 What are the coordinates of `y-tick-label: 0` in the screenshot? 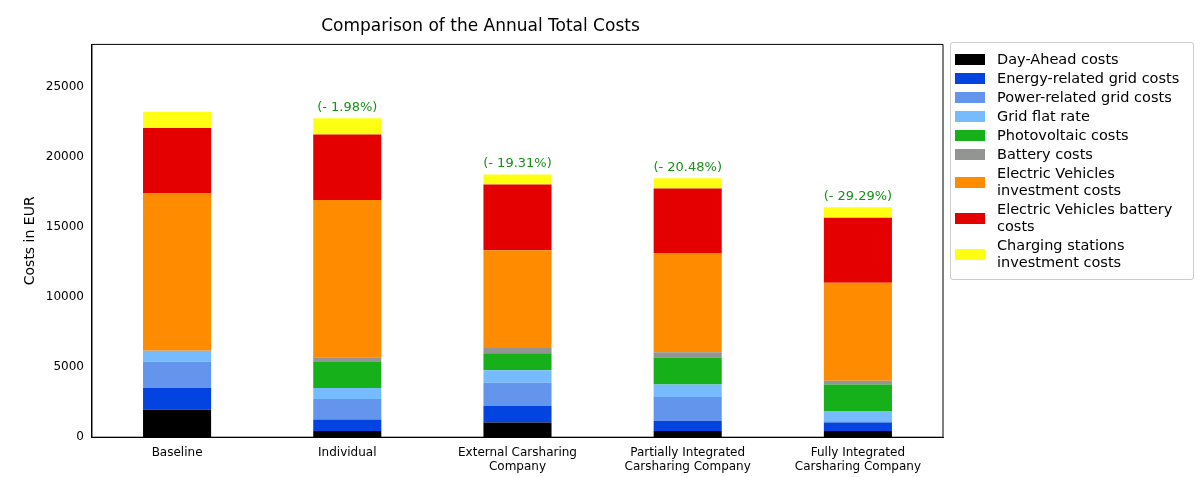 It's located at (80, 436).